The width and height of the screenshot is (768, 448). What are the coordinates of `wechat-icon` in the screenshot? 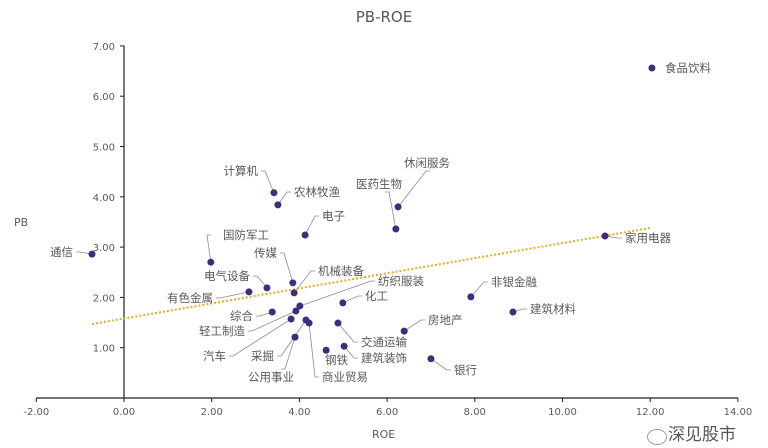 It's located at (657, 437).